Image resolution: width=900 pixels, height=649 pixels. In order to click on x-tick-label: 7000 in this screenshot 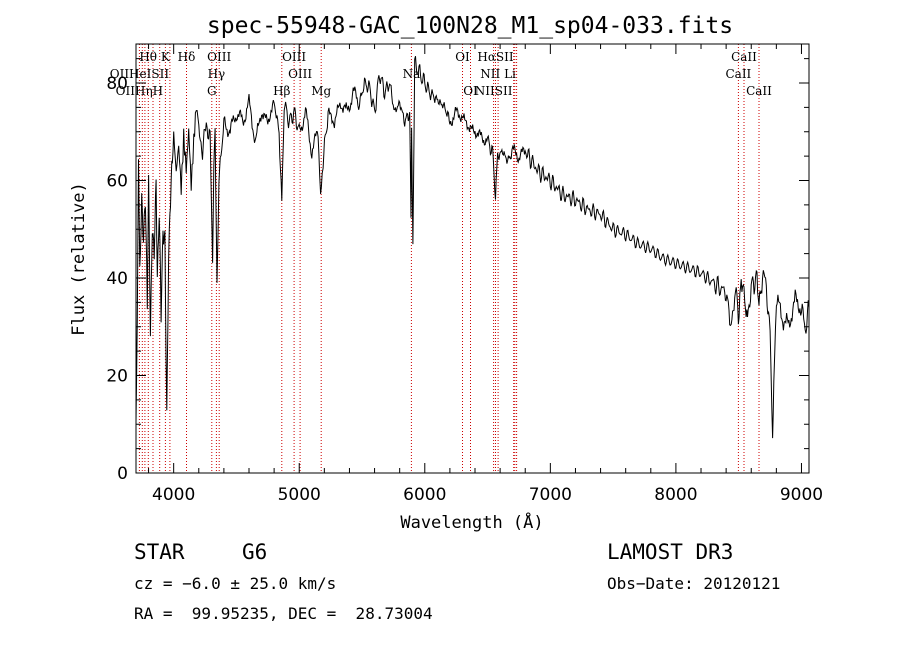, I will do `click(550, 495)`.